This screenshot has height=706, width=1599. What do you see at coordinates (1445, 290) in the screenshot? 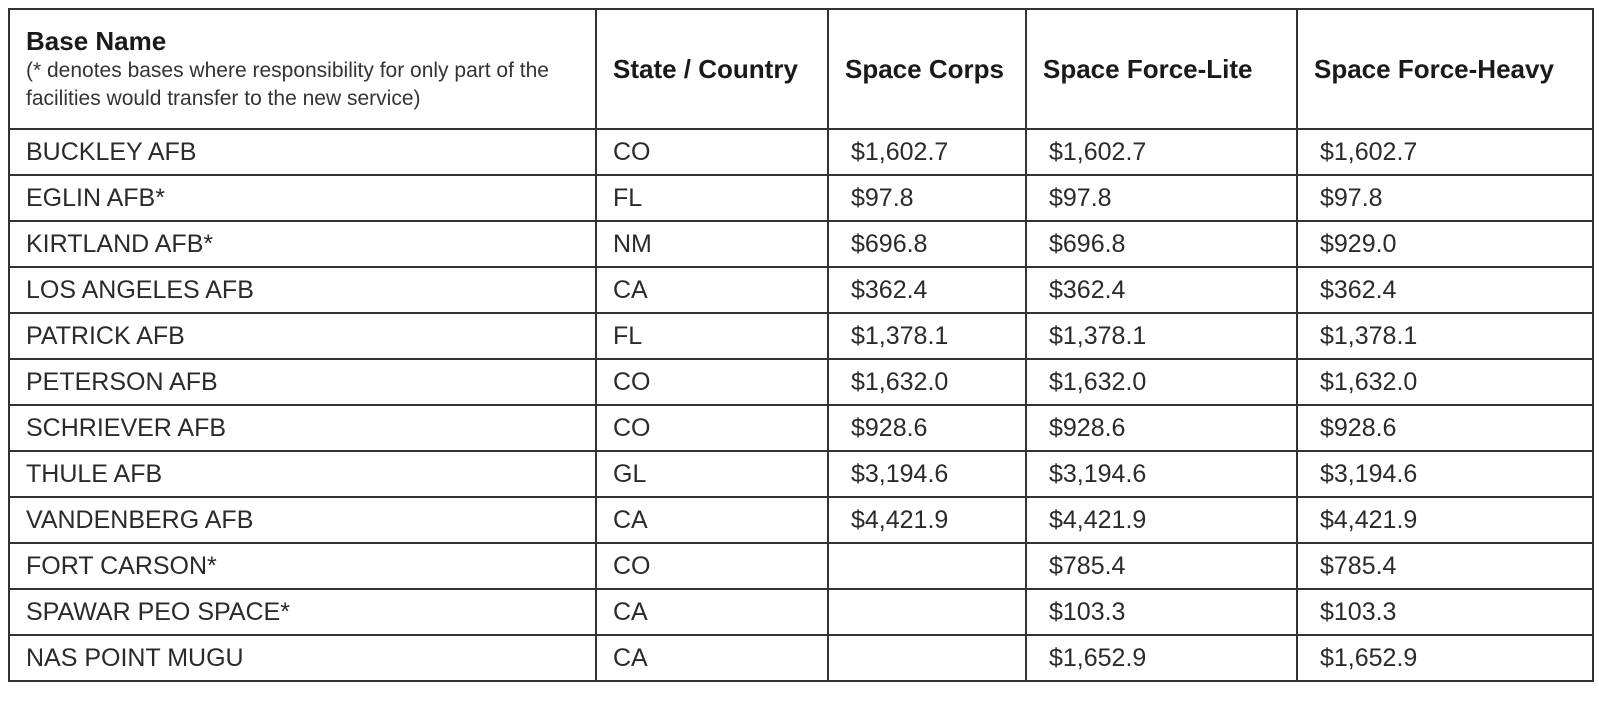
I see `cell-space-force-heavy: $362.4` at bounding box center [1445, 290].